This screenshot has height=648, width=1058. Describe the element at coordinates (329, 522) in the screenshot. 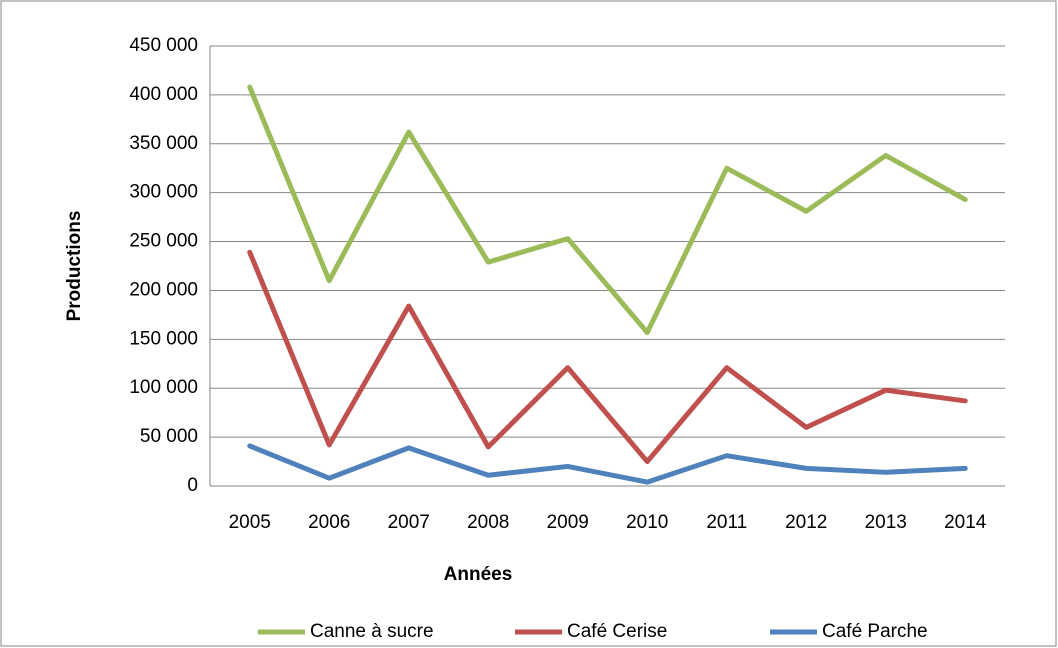

I see `x-tick-label: 2006` at that location.